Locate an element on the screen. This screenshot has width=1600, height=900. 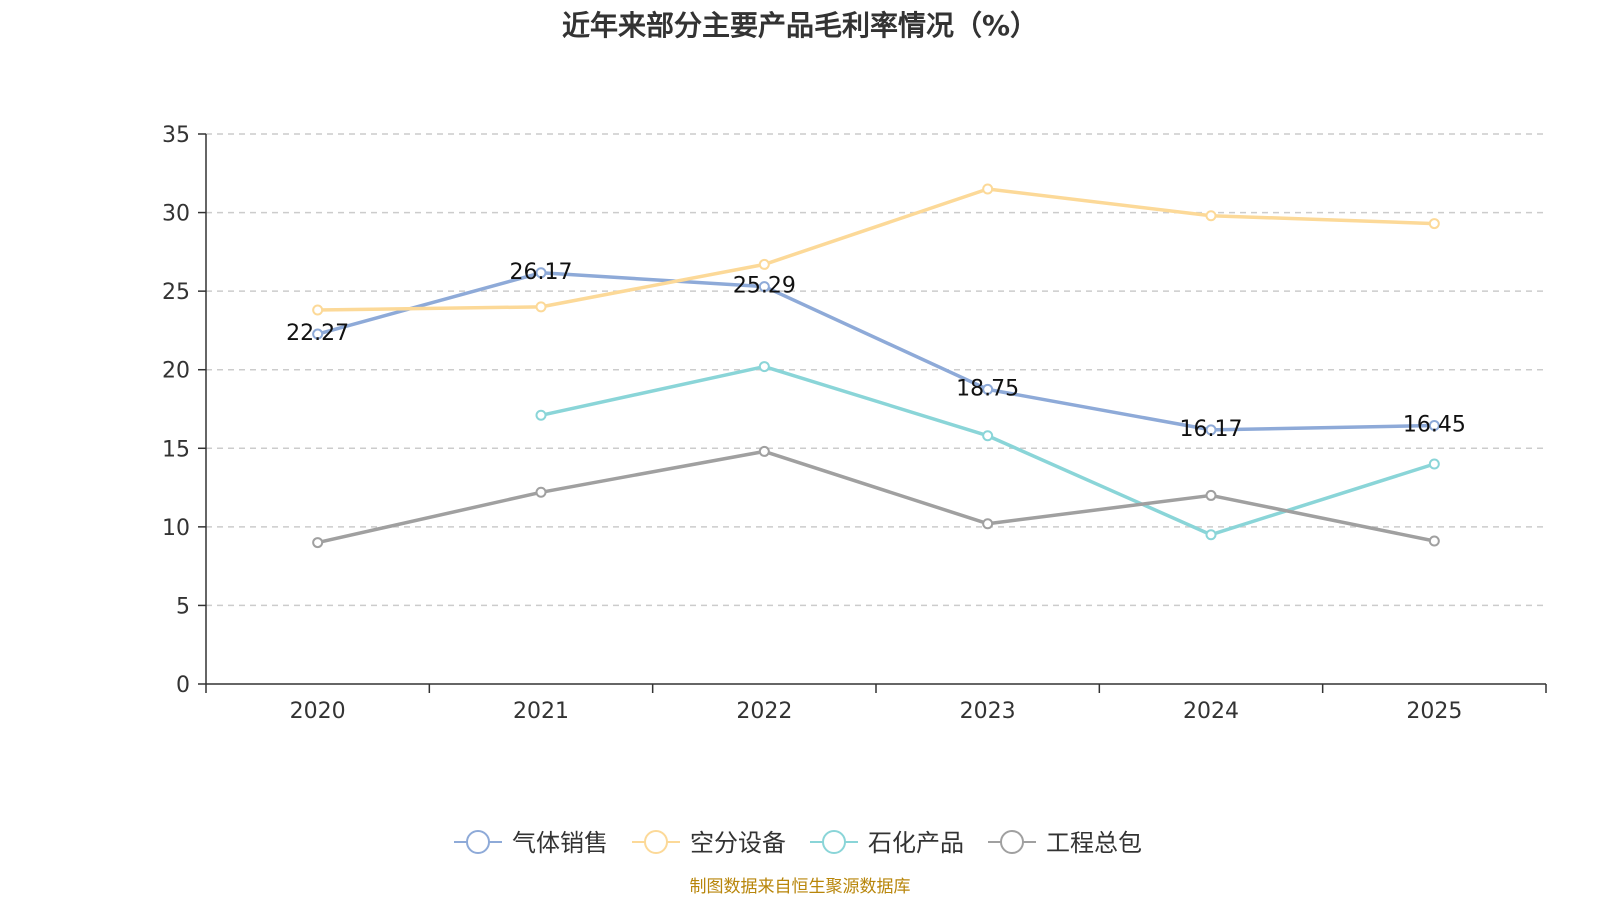
legend-item: 工程总包 is located at coordinates (1065, 843).